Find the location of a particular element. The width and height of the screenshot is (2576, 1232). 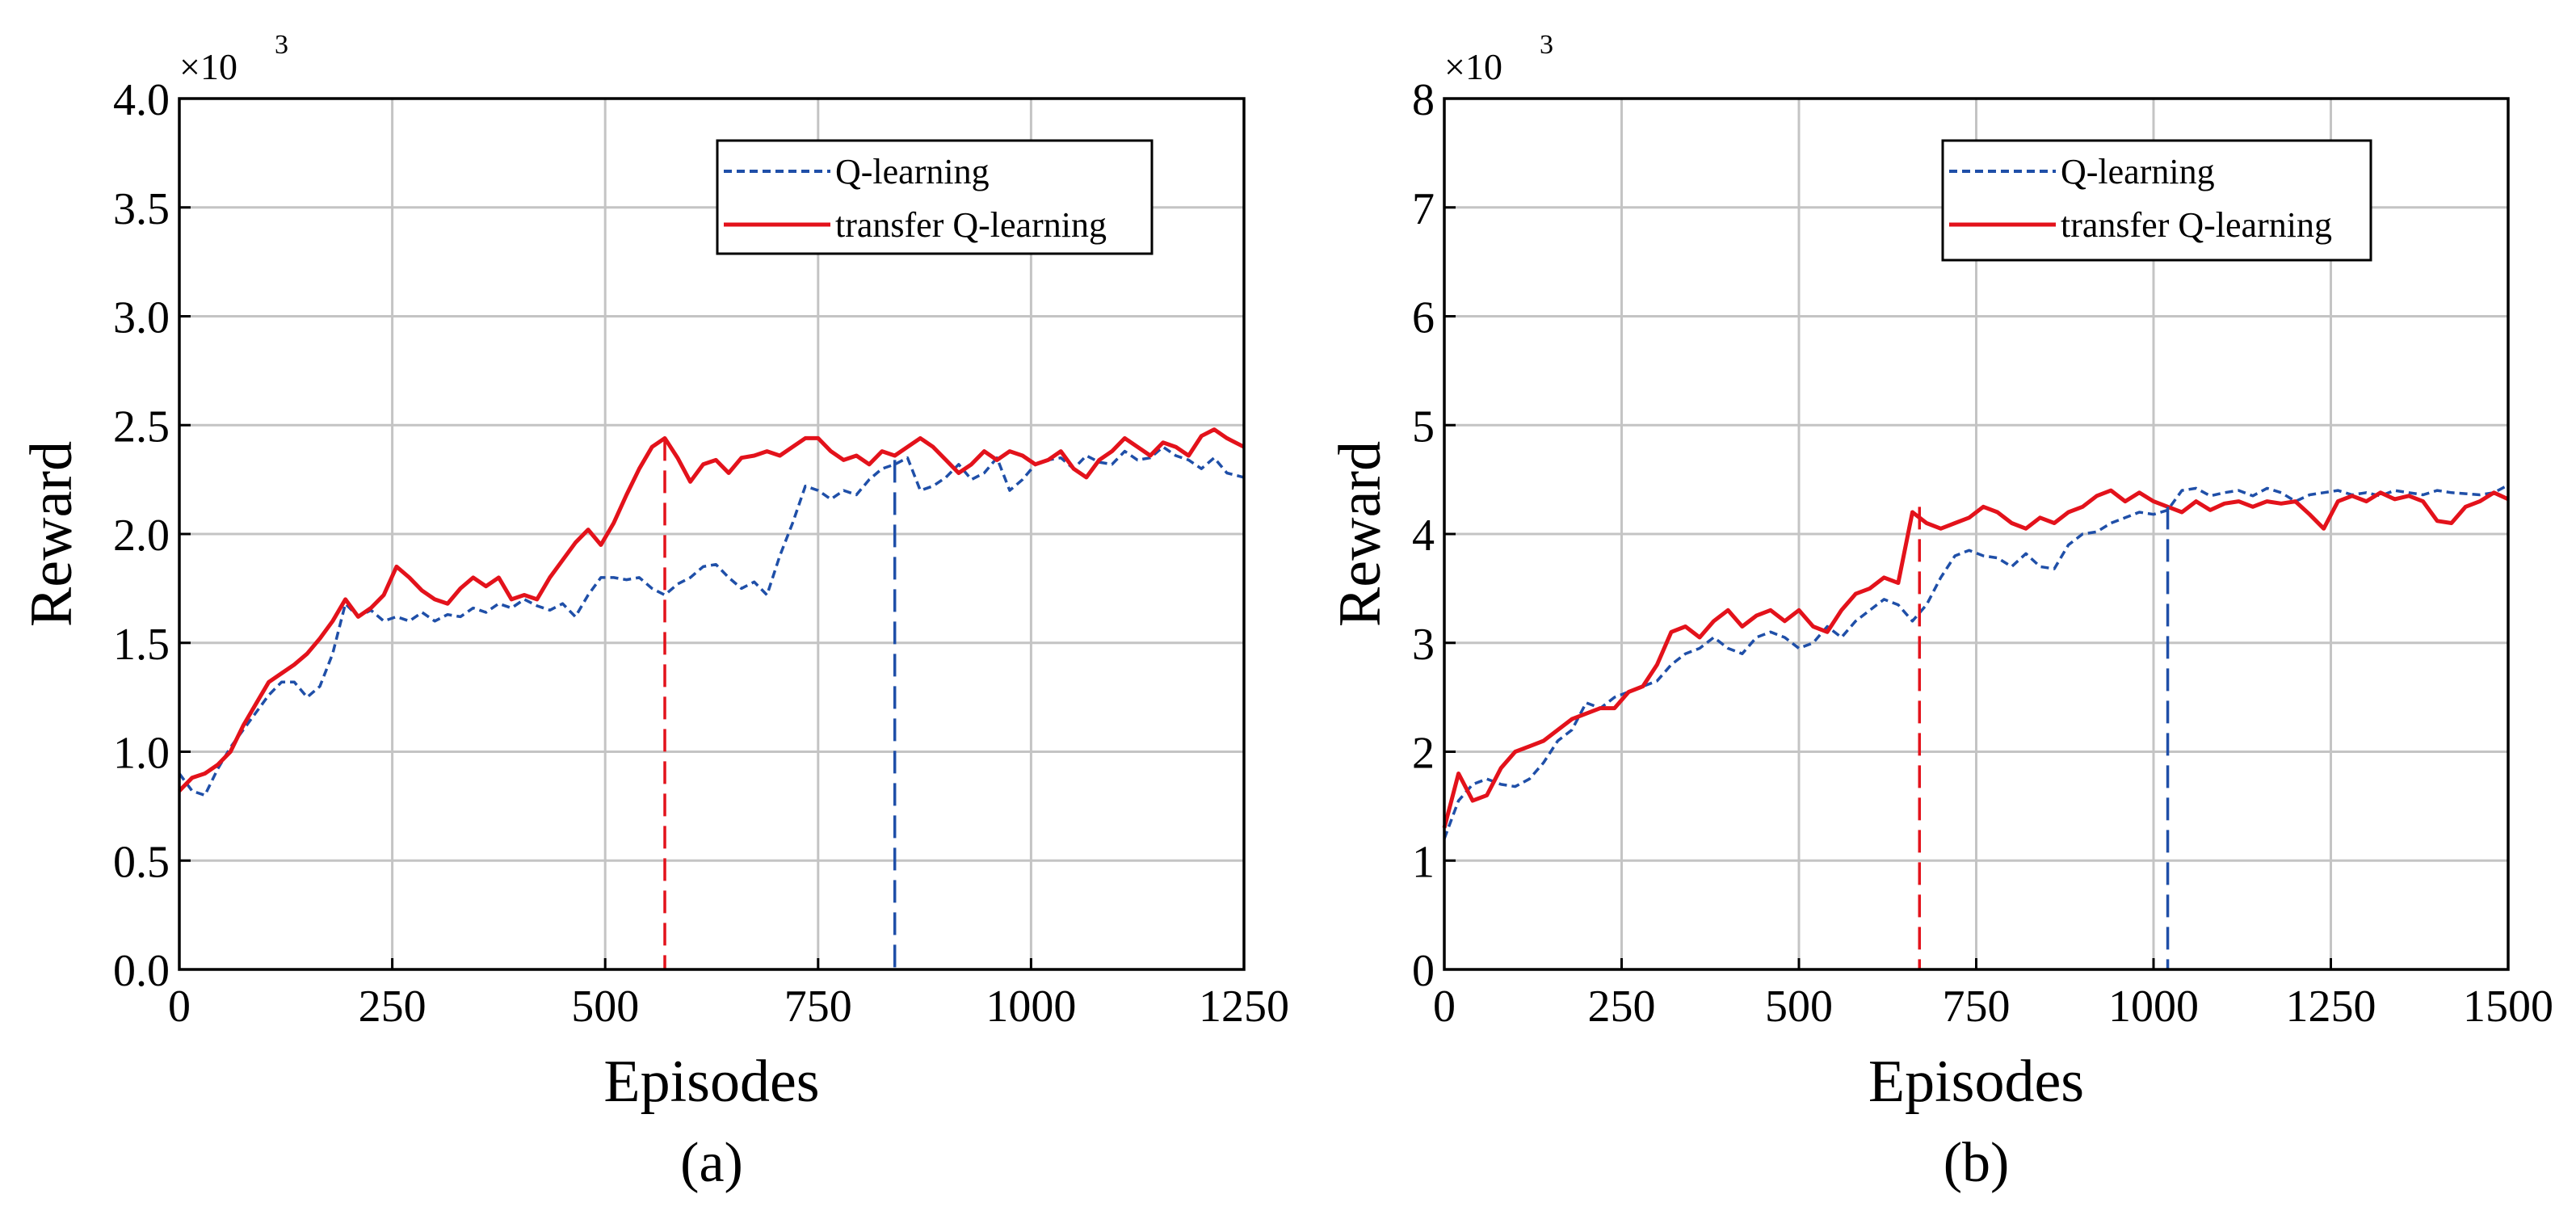

x-tick-label: 1500 is located at coordinates (2508, 1007).